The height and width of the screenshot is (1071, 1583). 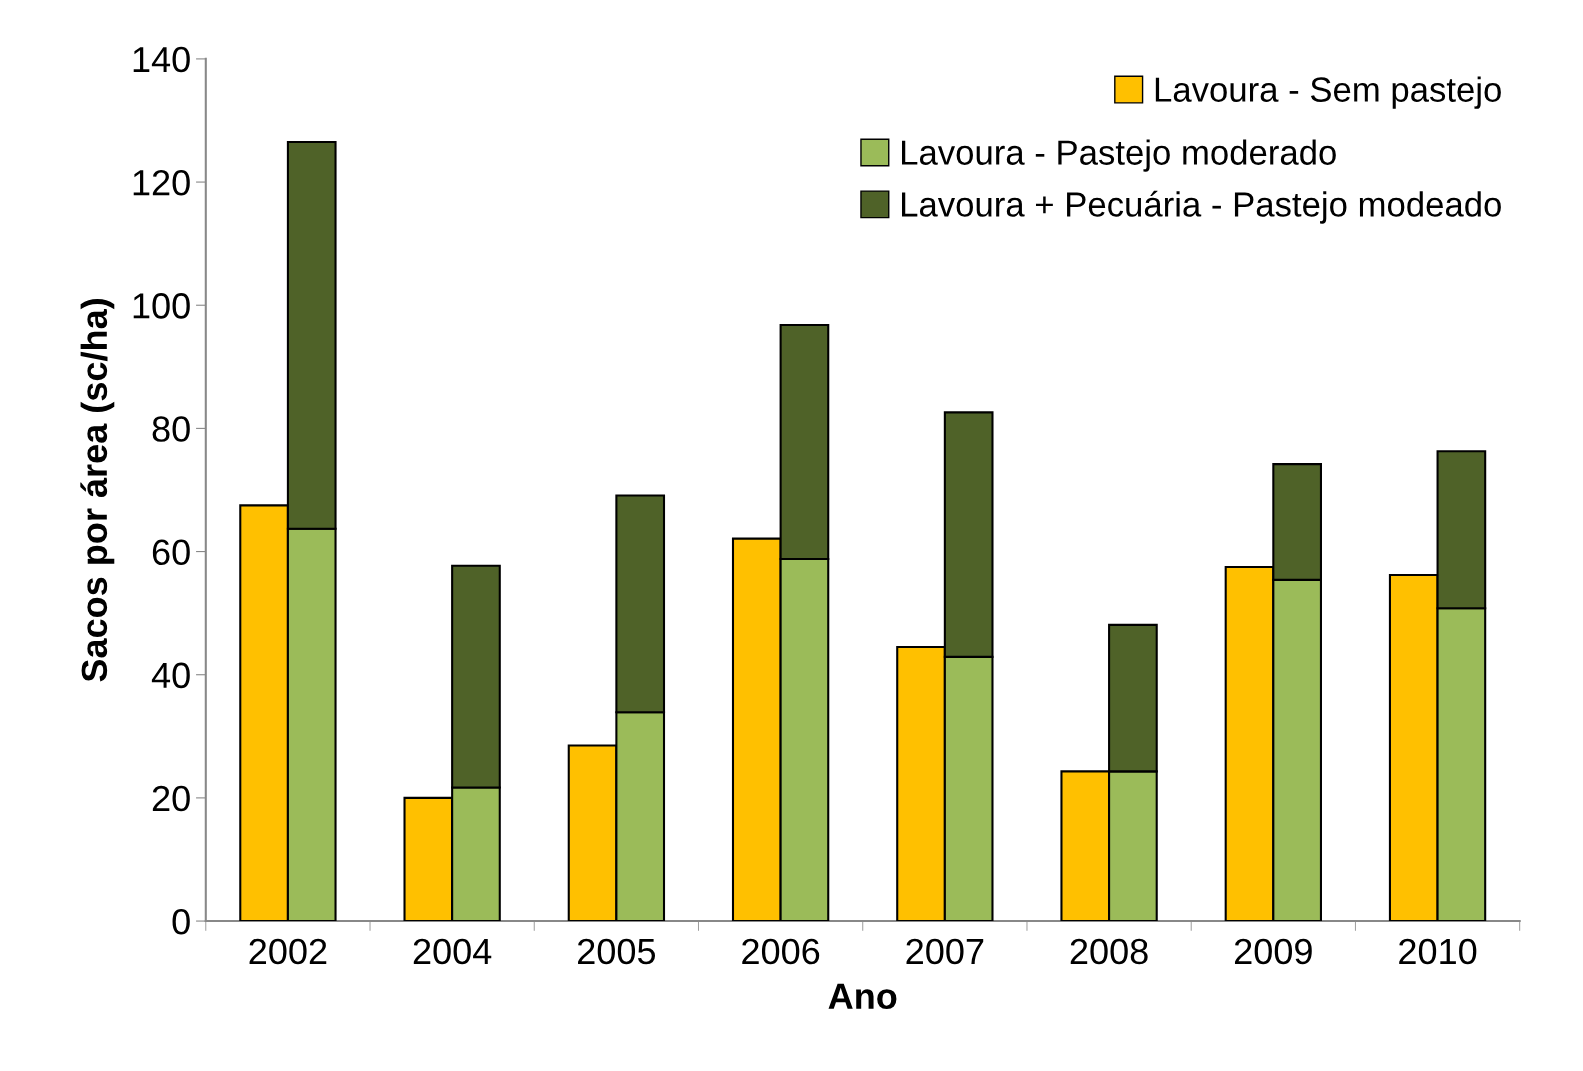 What do you see at coordinates (97, 490) in the screenshot?
I see `y-axis-title: Sacos por área (sc/ha)` at bounding box center [97, 490].